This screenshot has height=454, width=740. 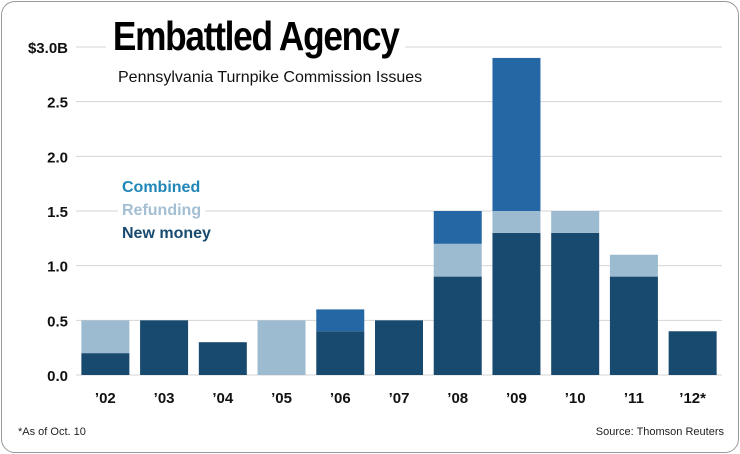 I want to click on x-tick-label: ’02, so click(x=105, y=398).